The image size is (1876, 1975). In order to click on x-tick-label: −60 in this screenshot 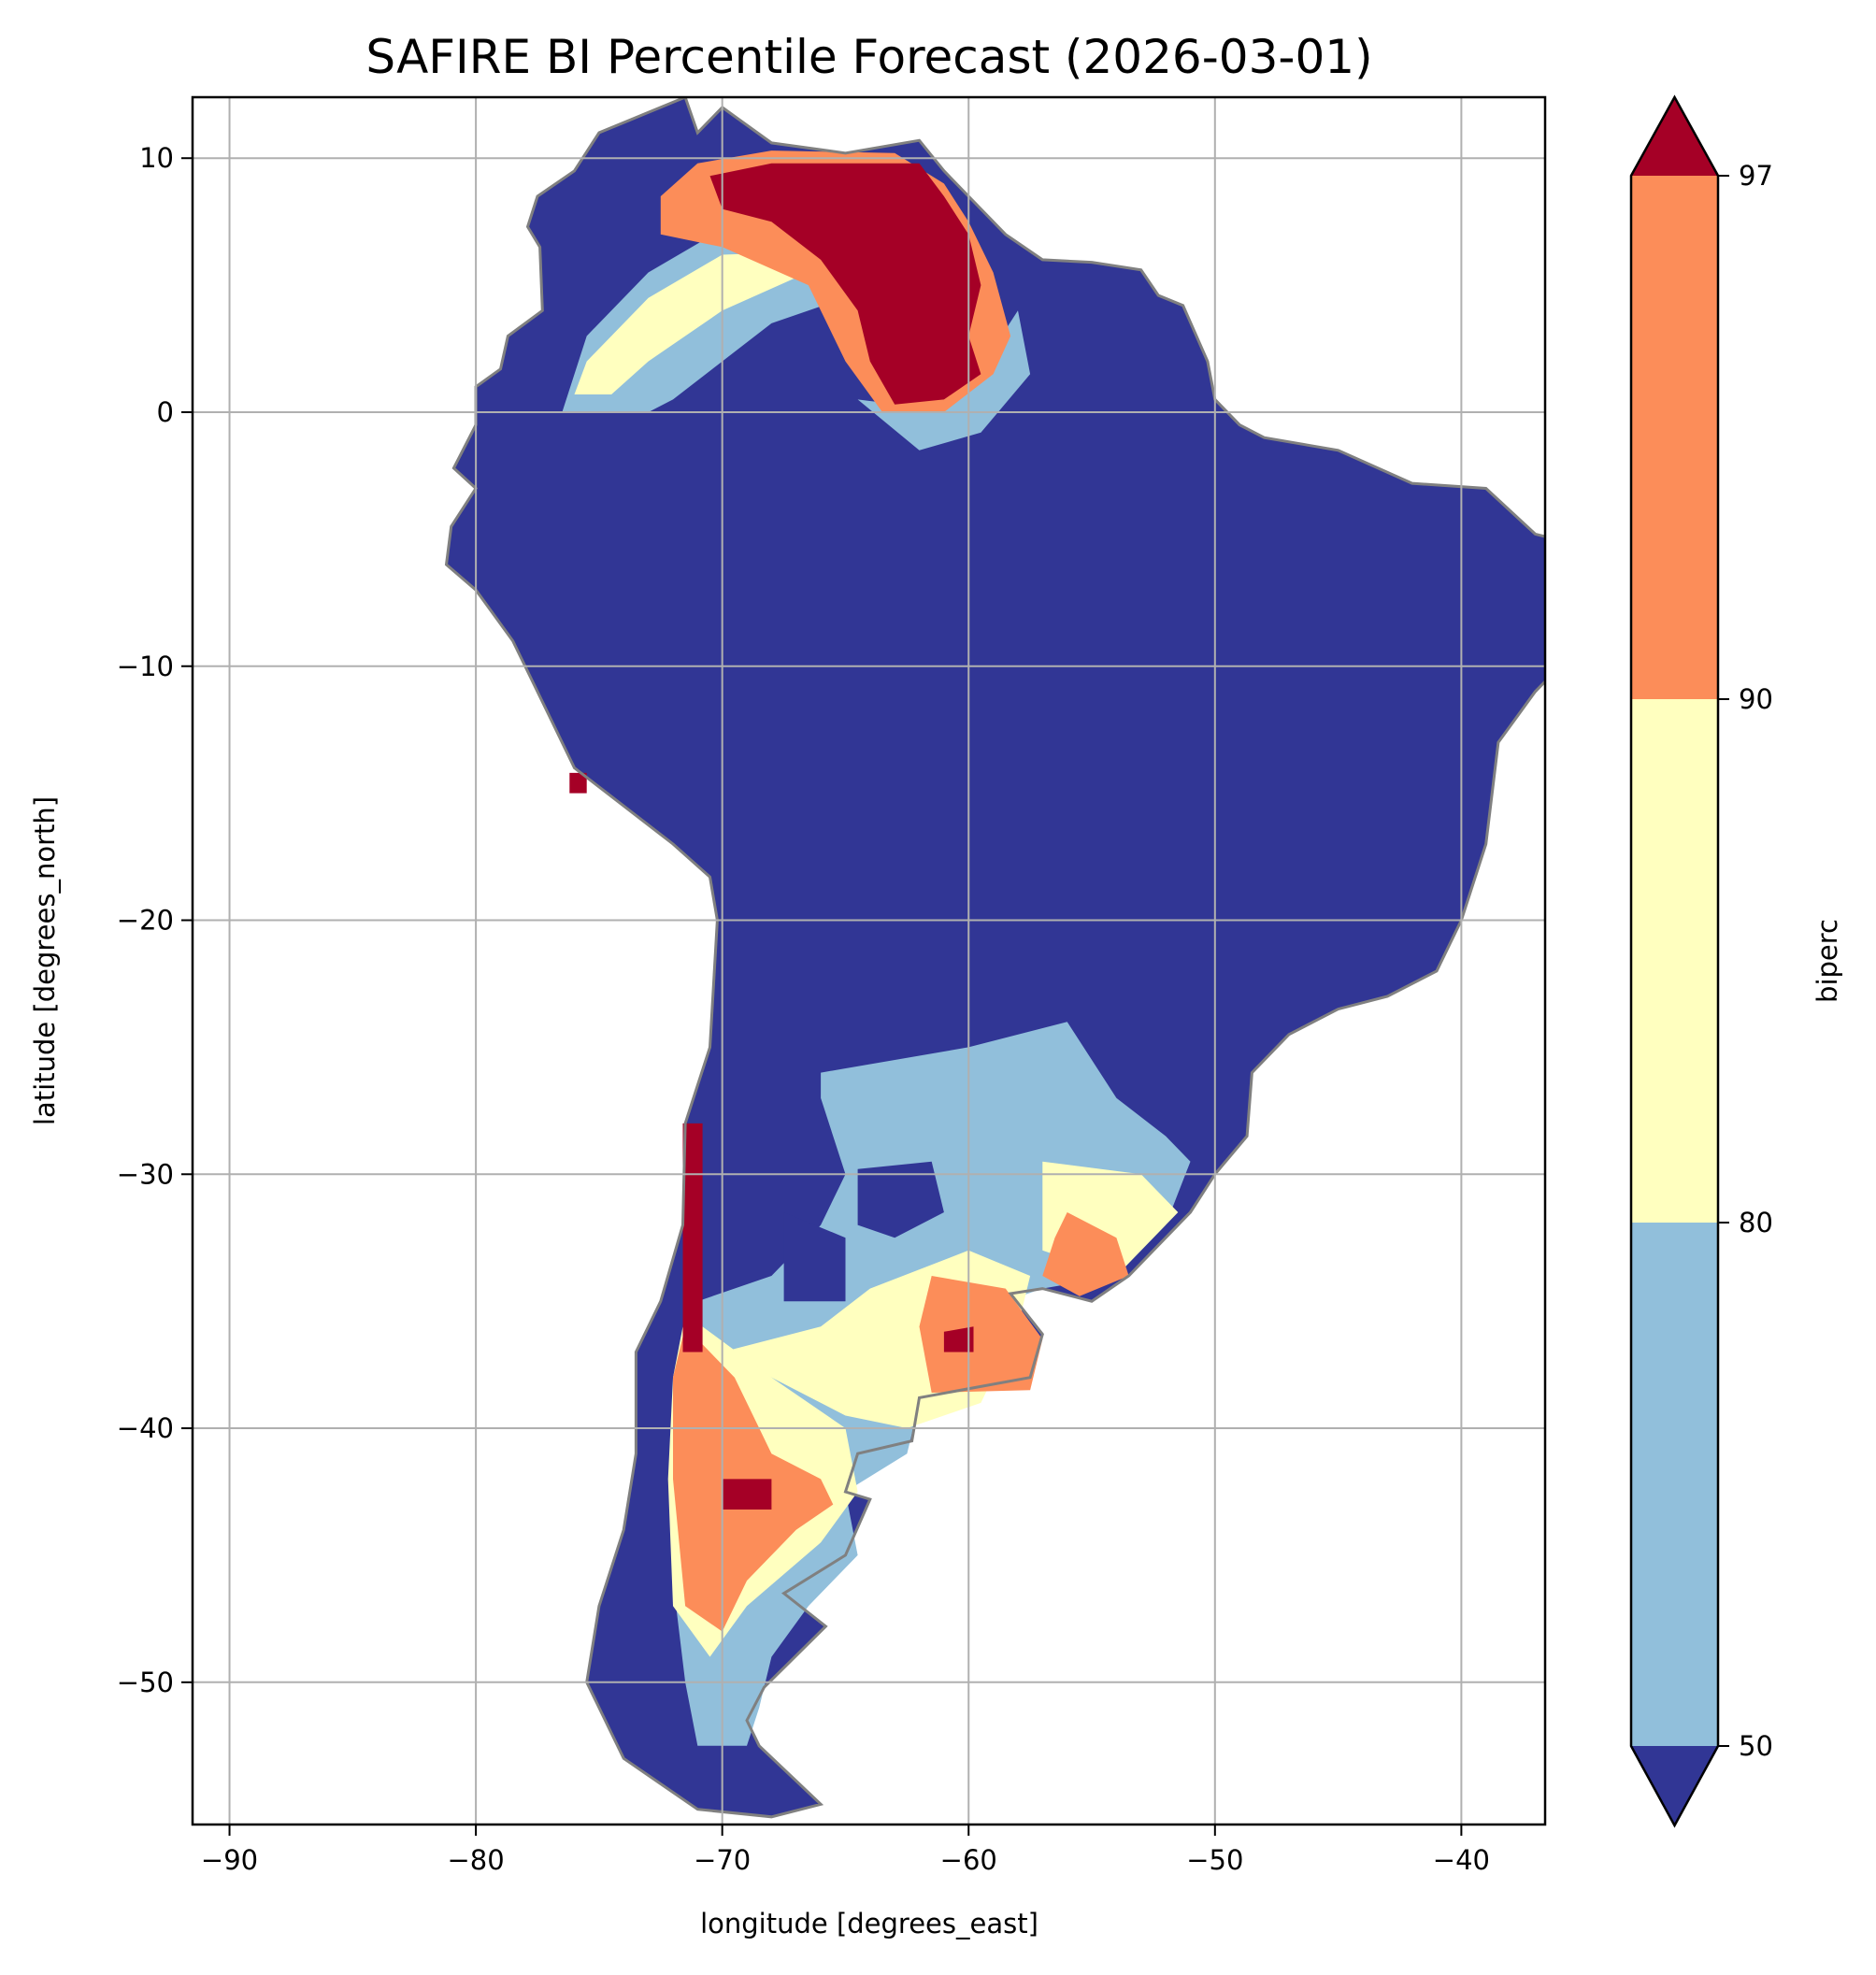, I will do `click(969, 1860)`.